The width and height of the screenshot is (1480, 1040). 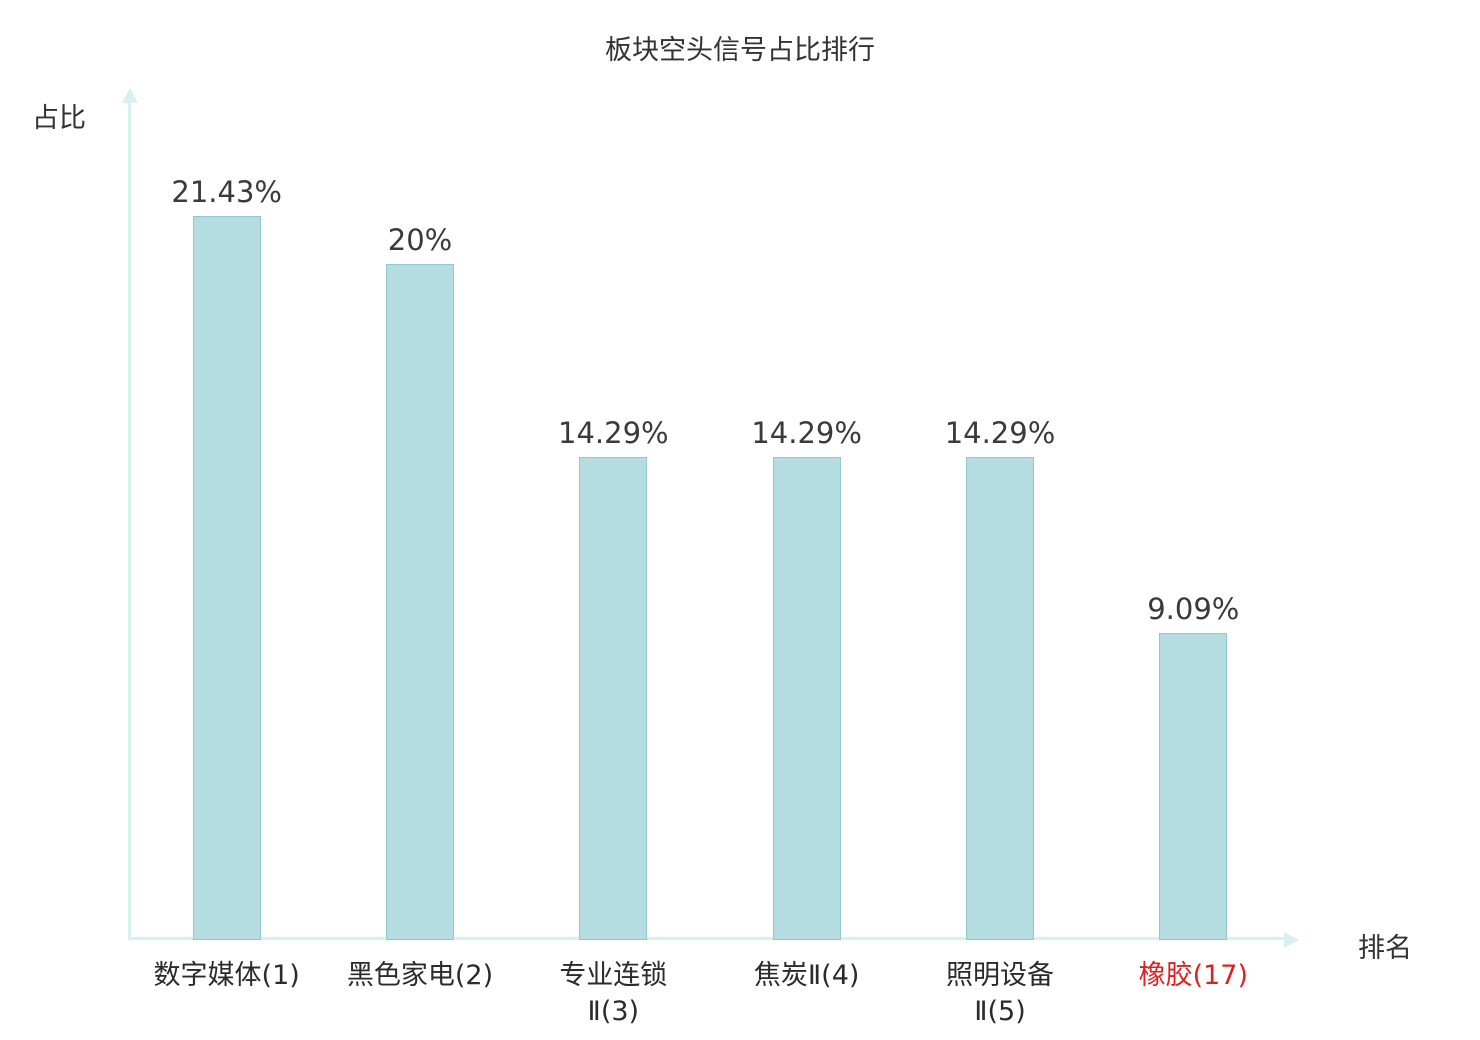 I want to click on category-label-line: 照明设备, so click(x=999, y=975).